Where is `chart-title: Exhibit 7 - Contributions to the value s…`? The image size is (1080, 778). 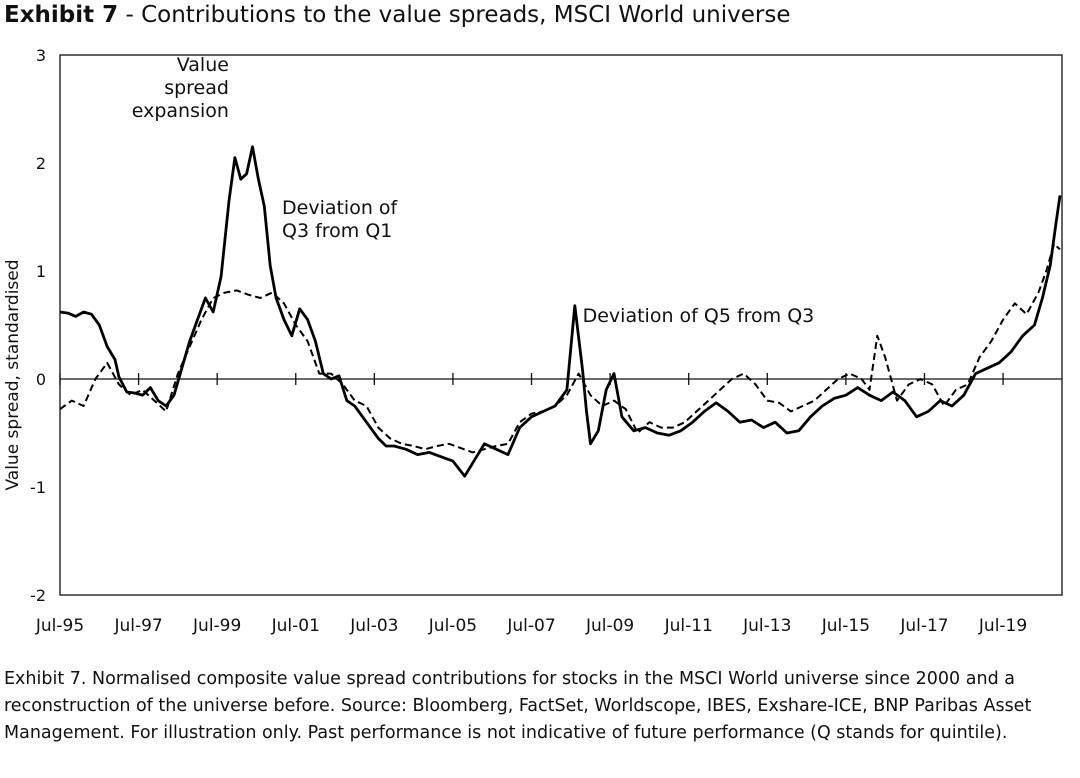 chart-title: Exhibit 7 - Contributions to the value s… is located at coordinates (397, 15).